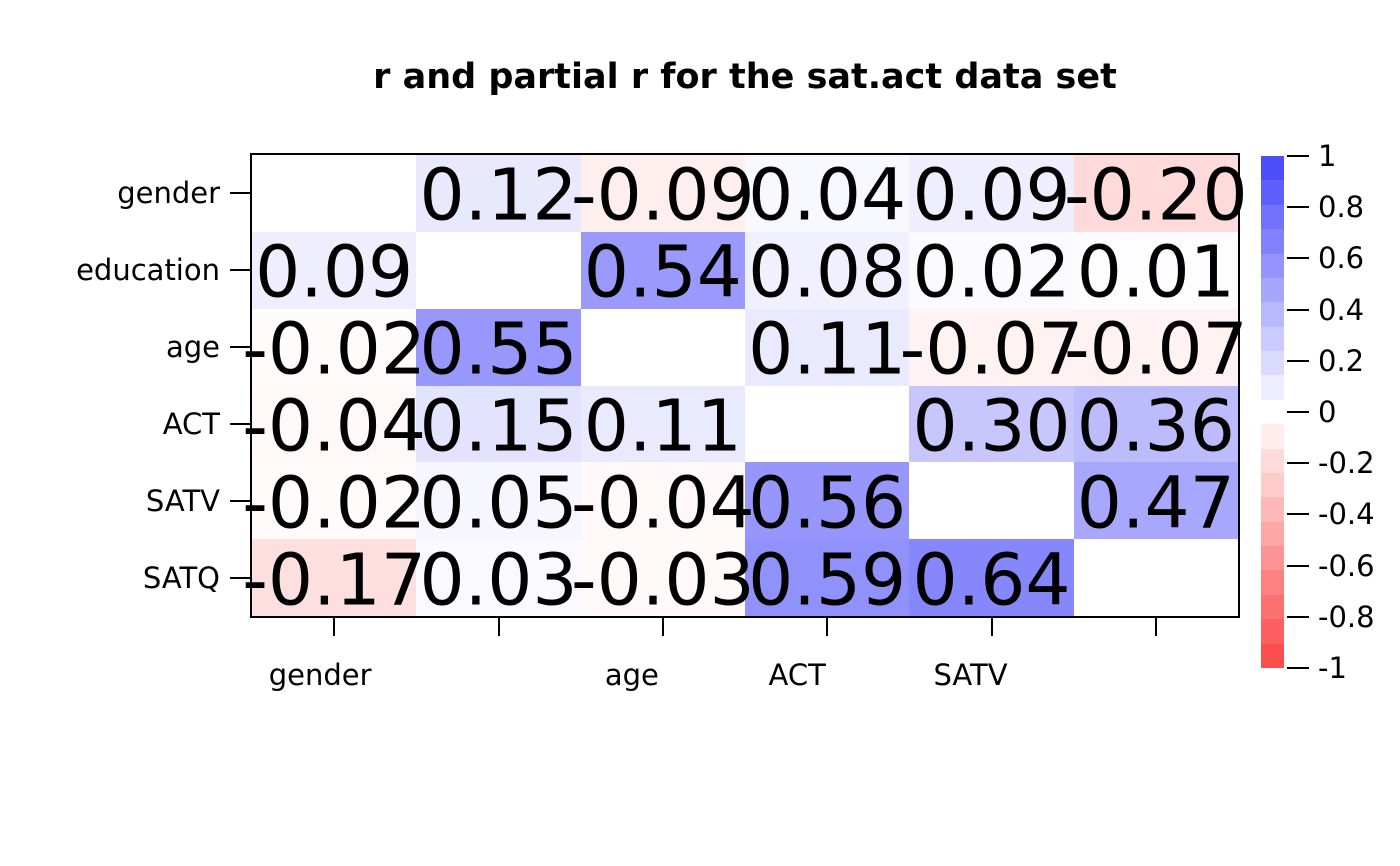 This screenshot has height=866, width=1400. I want to click on y-axis-label: ACT, so click(191, 423).